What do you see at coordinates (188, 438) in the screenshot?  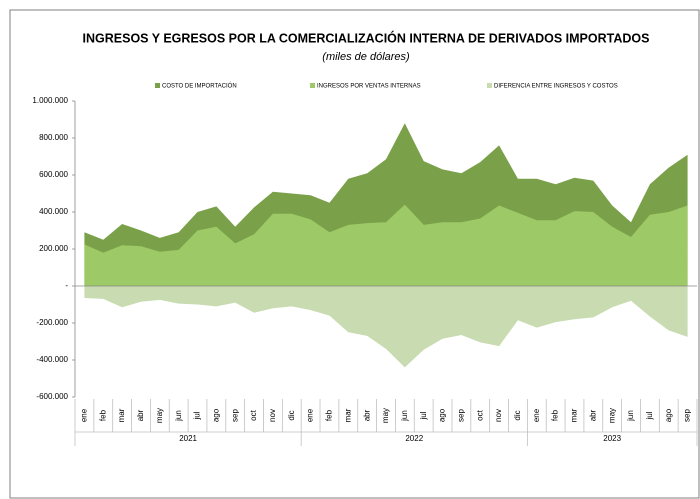 I see `year-label: 2021` at bounding box center [188, 438].